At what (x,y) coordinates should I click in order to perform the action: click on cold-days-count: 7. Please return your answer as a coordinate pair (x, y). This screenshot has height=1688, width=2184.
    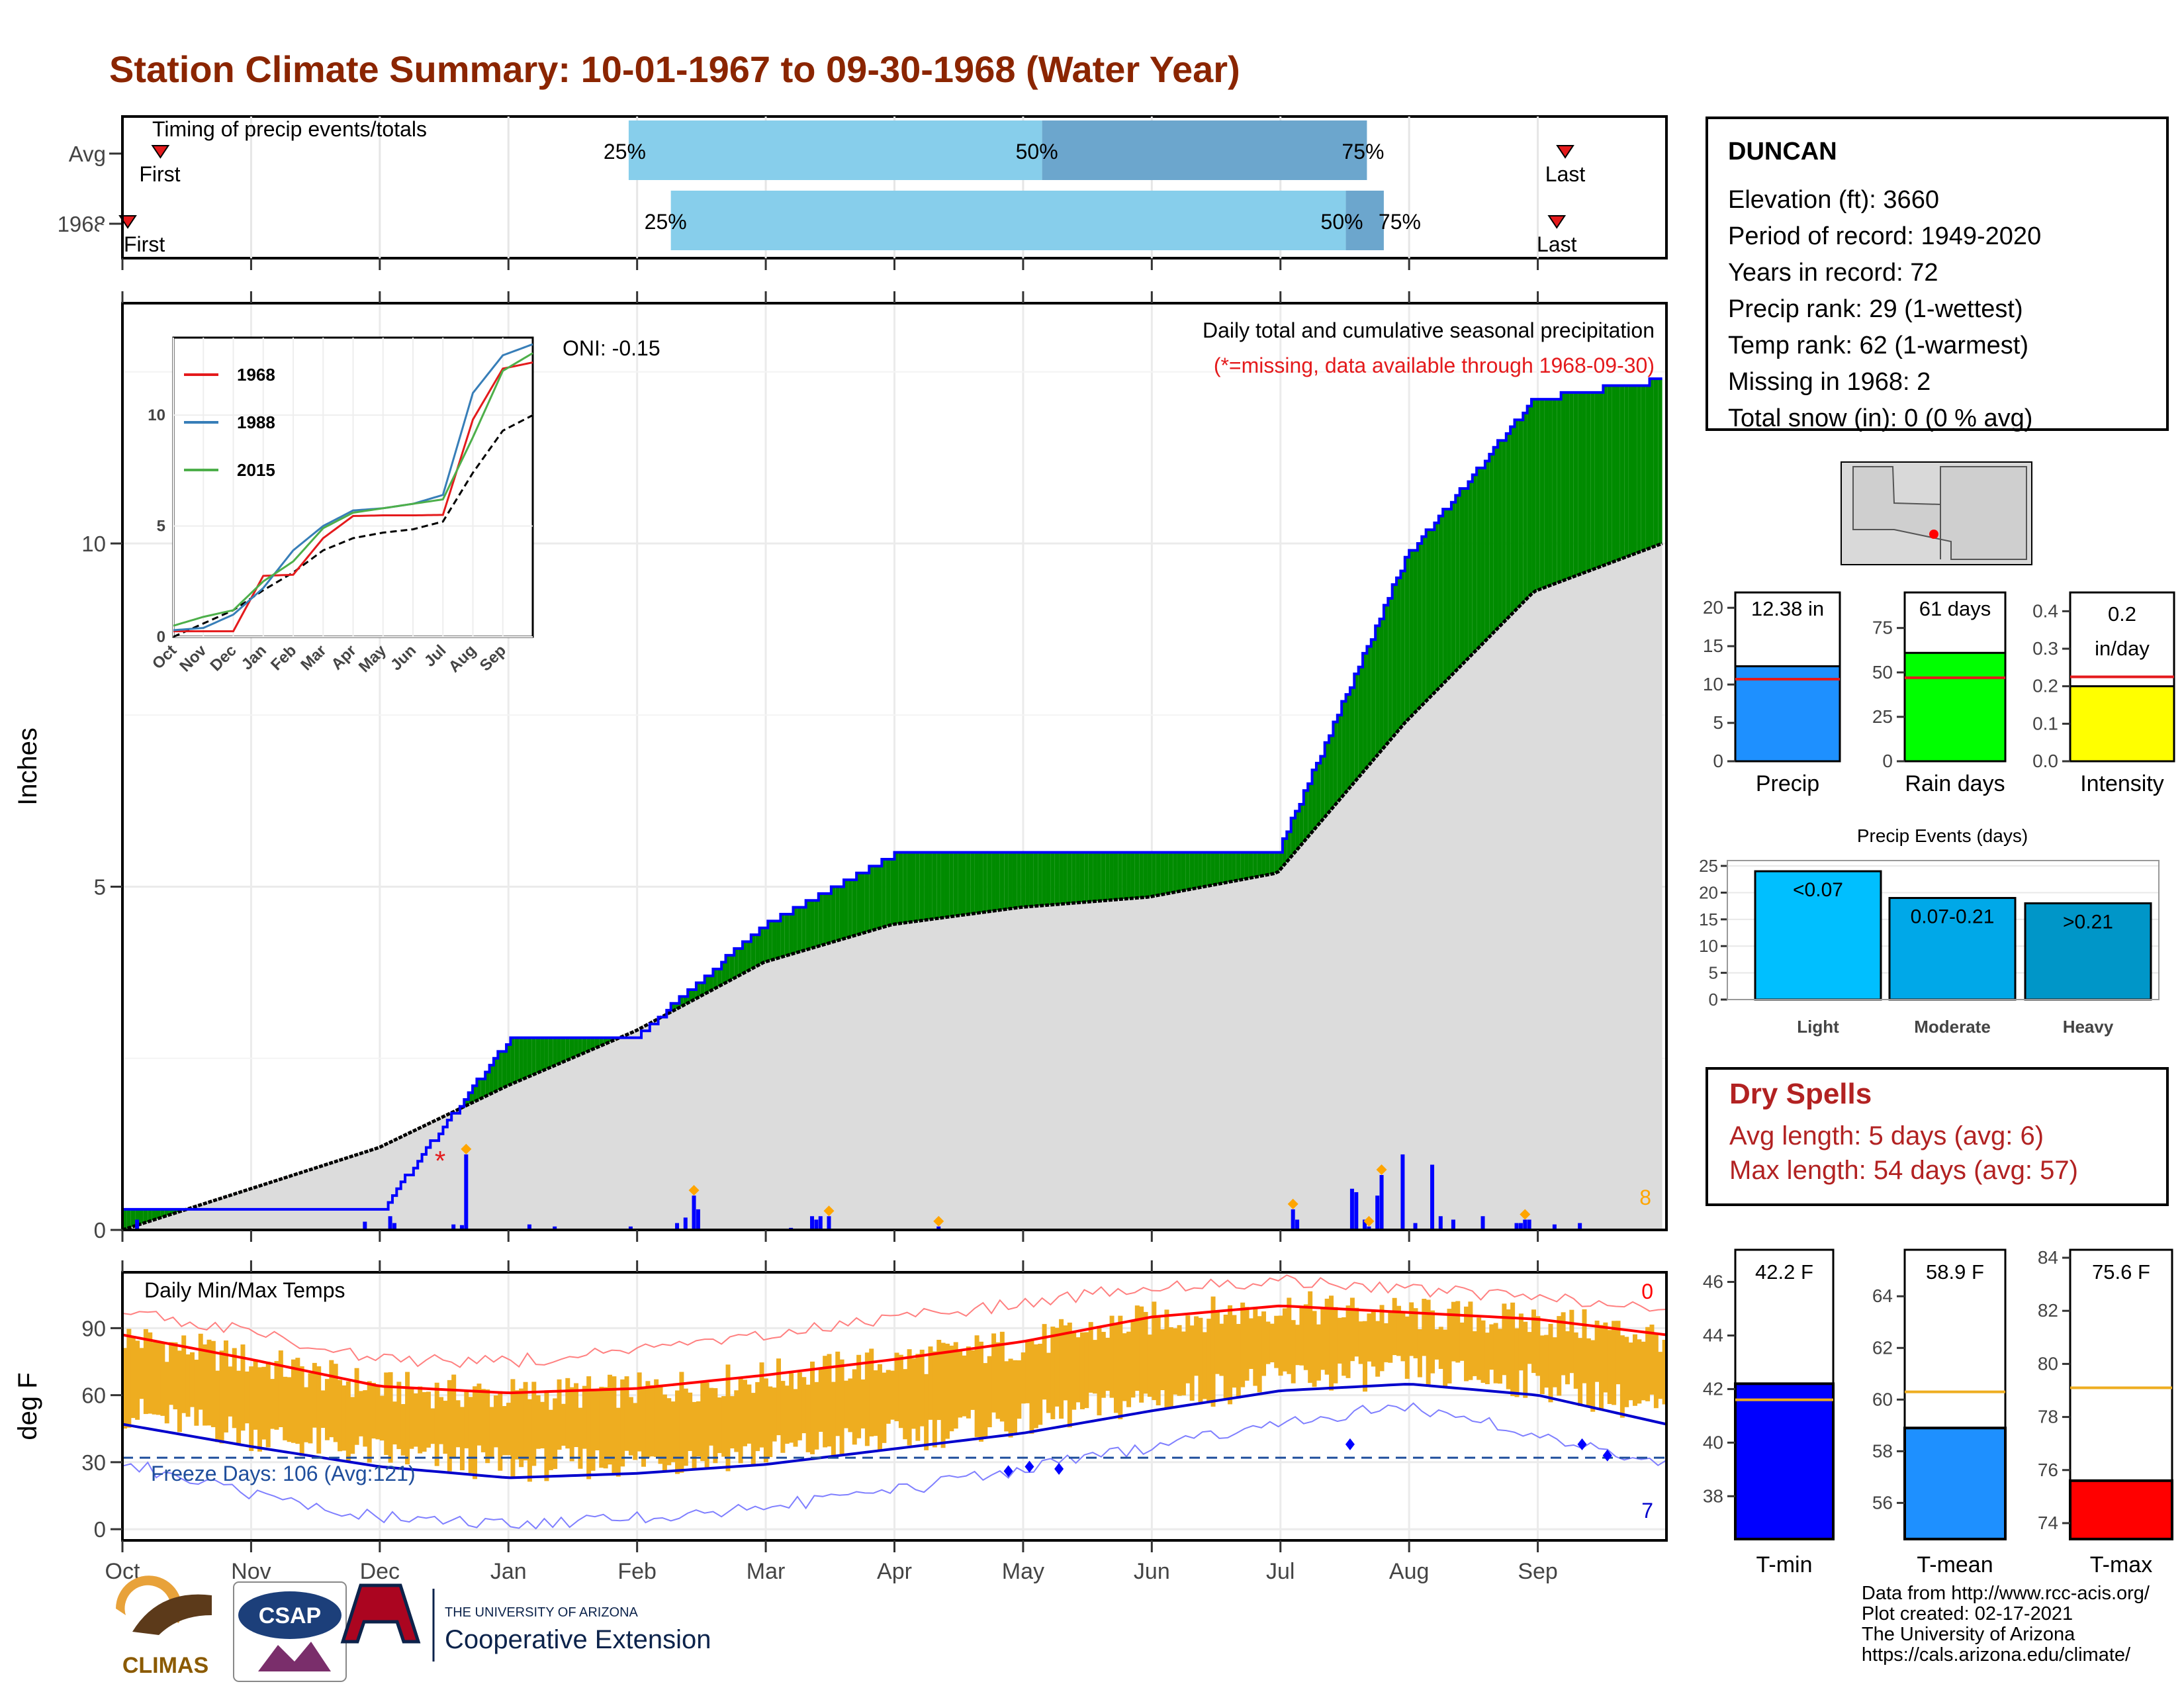
    Looking at the image, I should click on (1647, 1511).